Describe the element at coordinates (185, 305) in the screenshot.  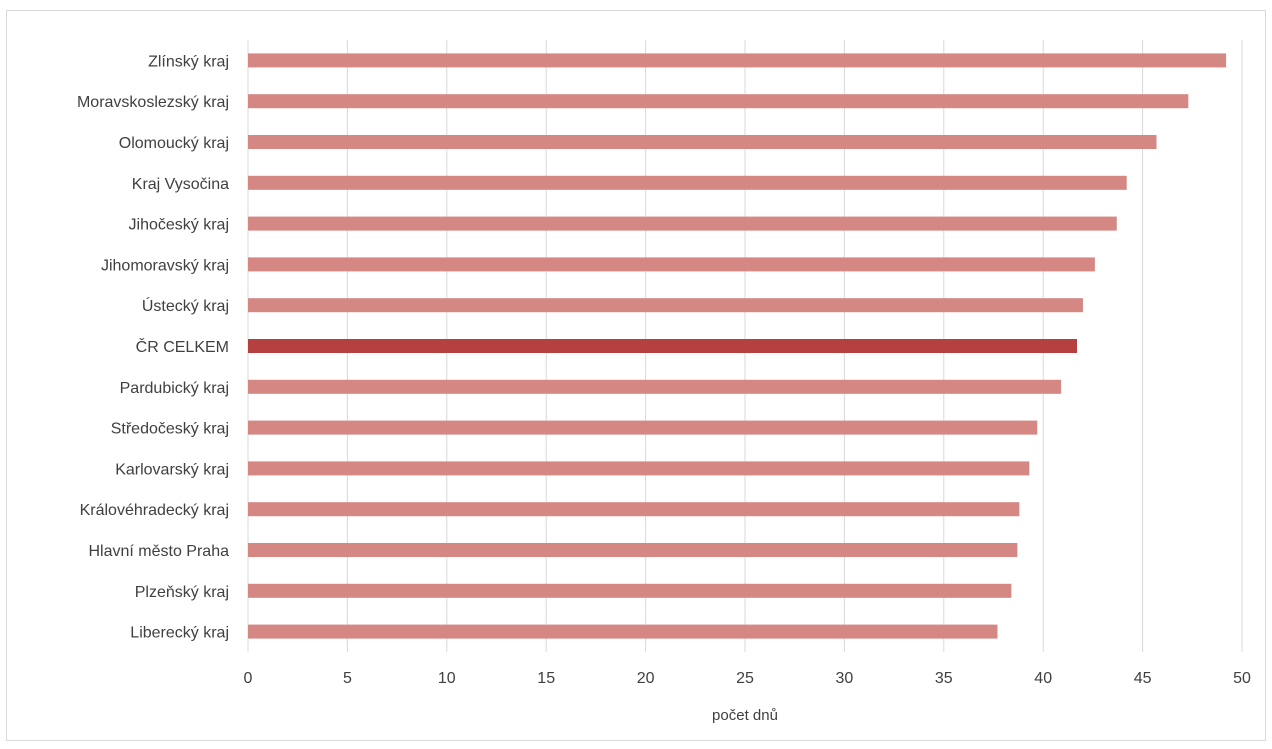
I see `category-label: Ústecký kraj` at that location.